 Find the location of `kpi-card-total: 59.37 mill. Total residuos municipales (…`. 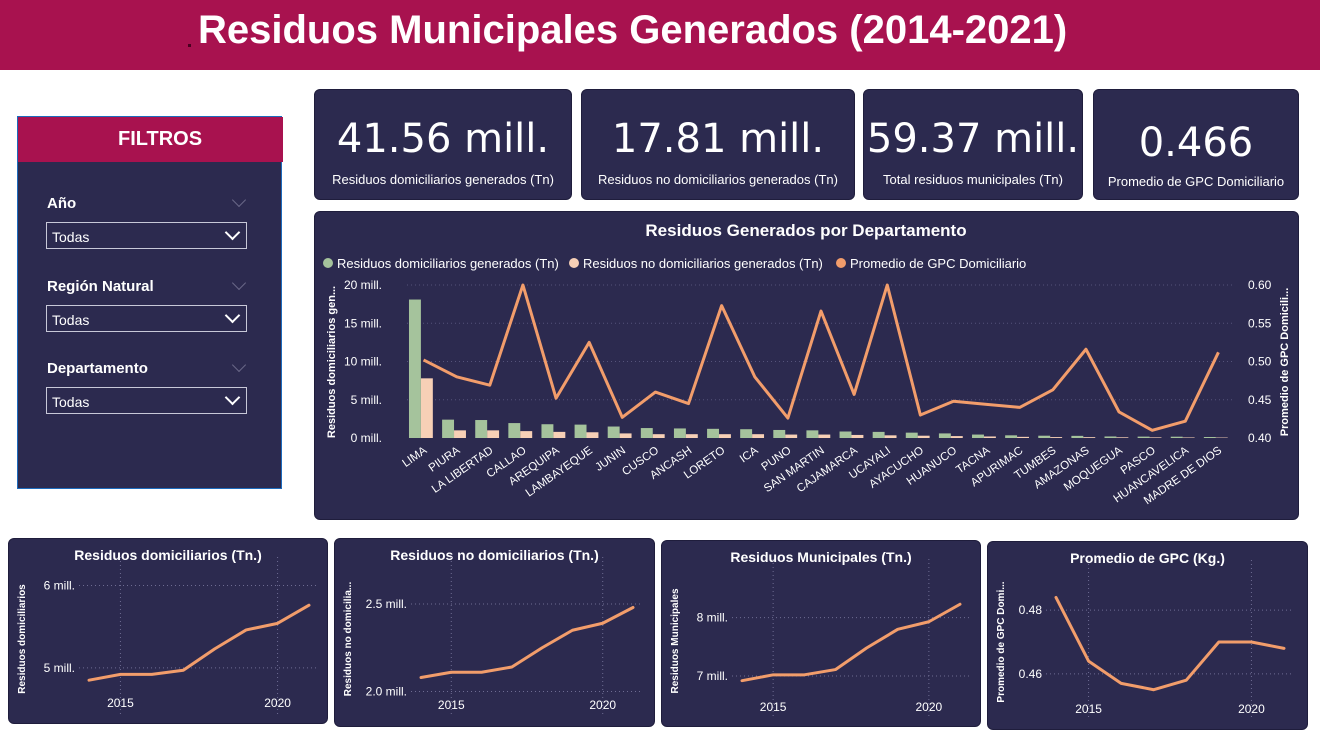

kpi-card-total: 59.37 mill. Total residuos municipales (… is located at coordinates (973, 144).